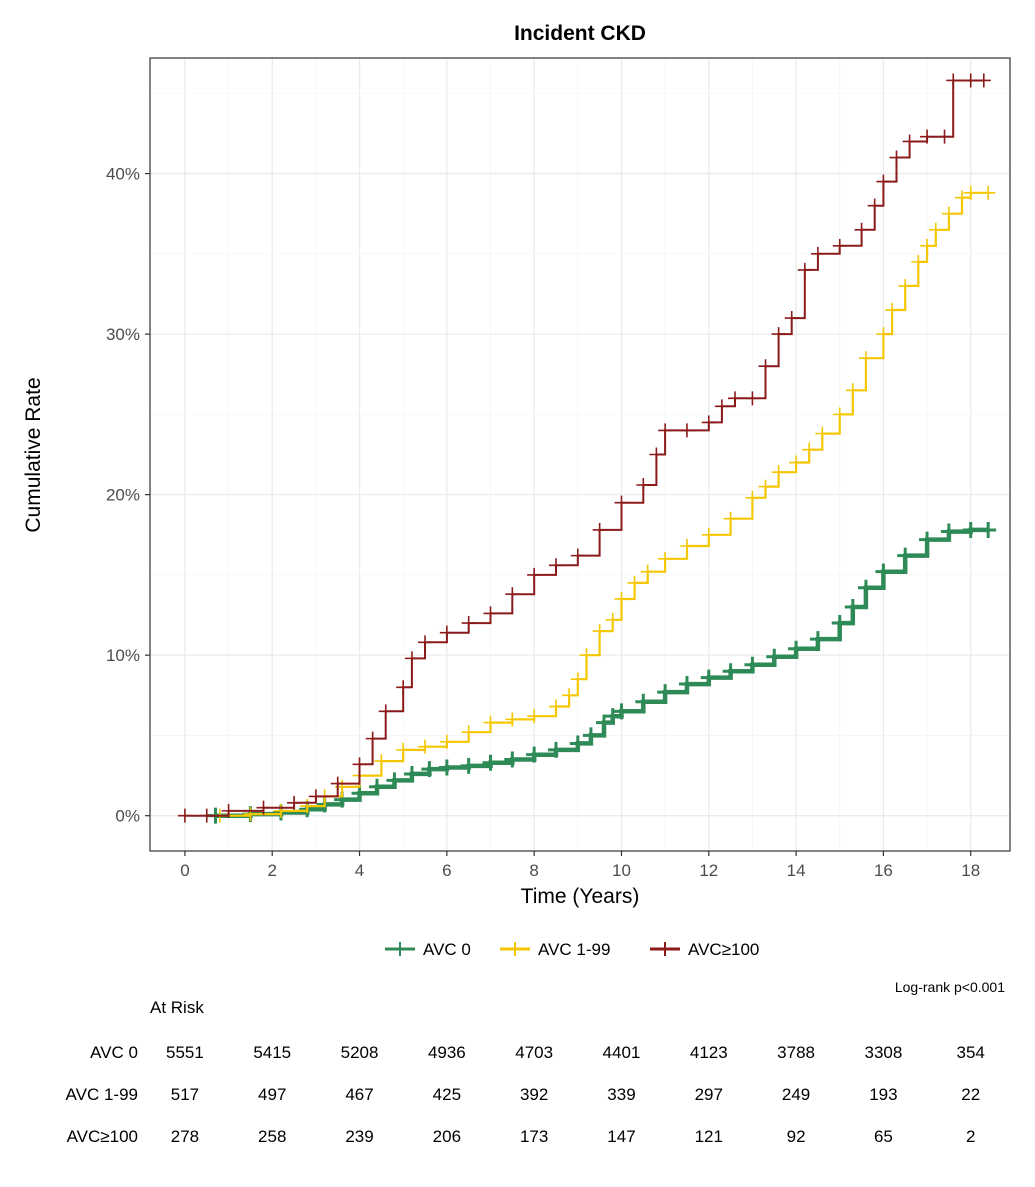 The width and height of the screenshot is (1035, 1187). Describe the element at coordinates (534, 1094) in the screenshot. I see `at-risk-count: 392` at that location.